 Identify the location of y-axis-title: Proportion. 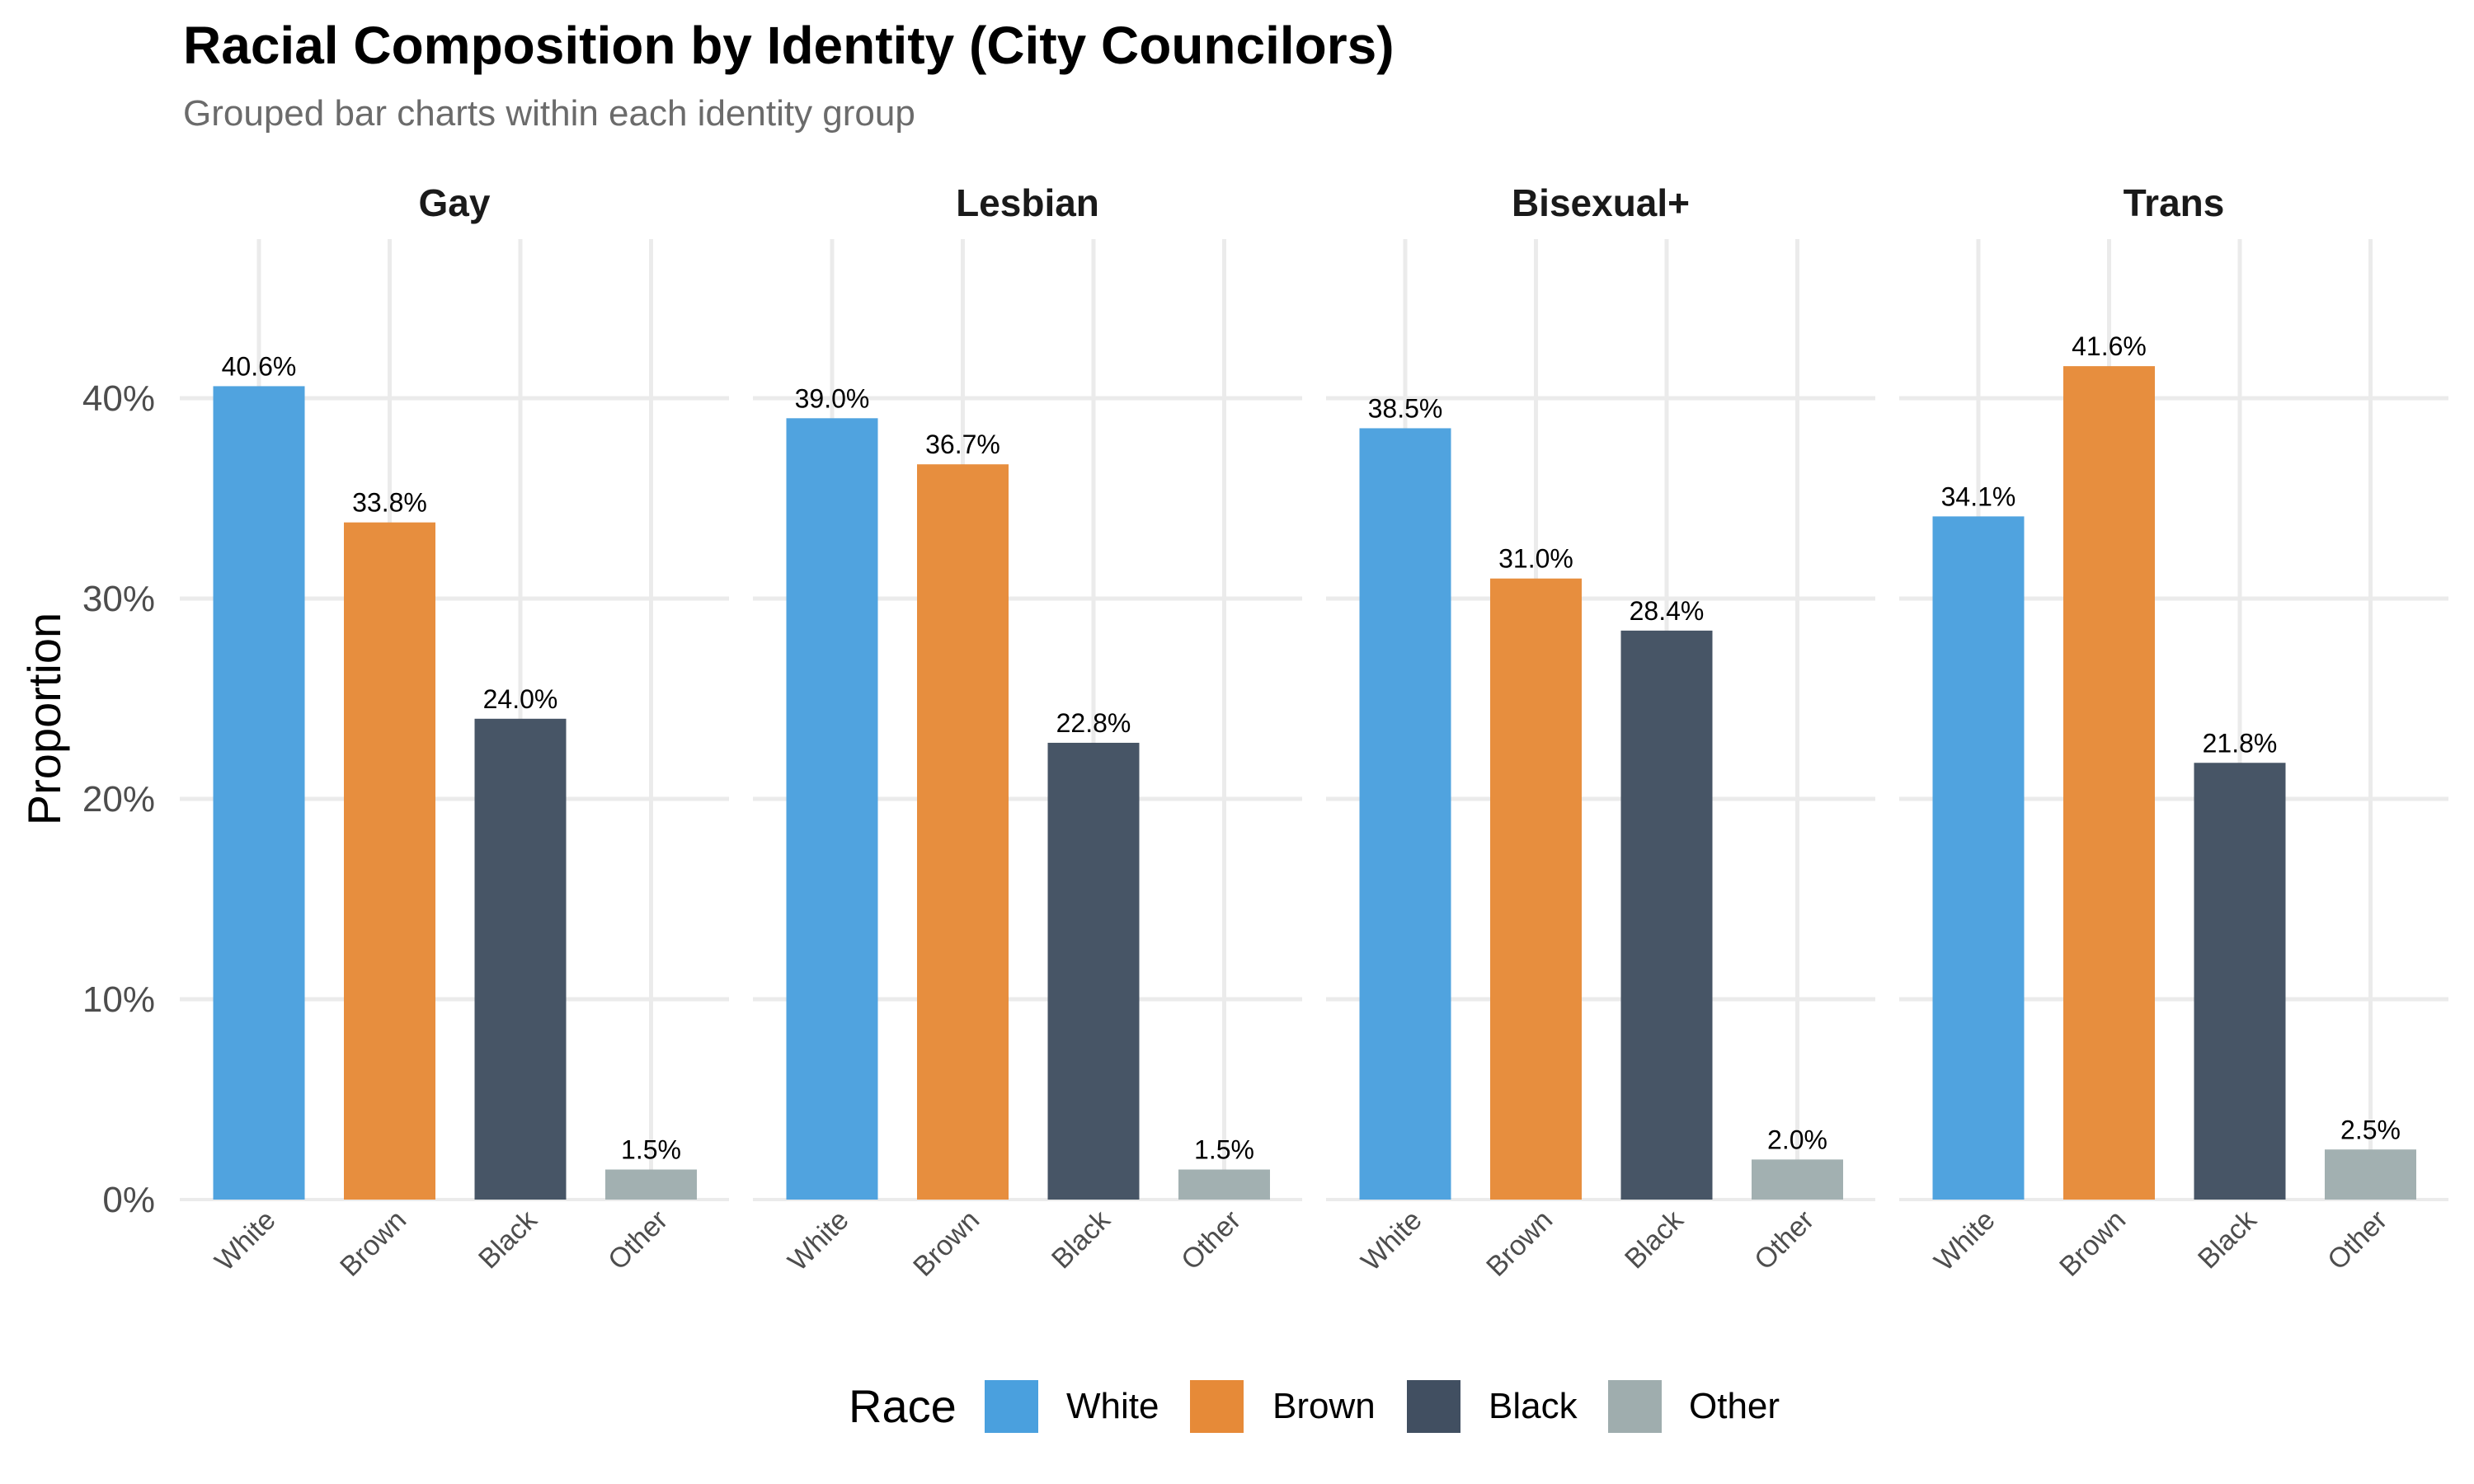
(44, 719).